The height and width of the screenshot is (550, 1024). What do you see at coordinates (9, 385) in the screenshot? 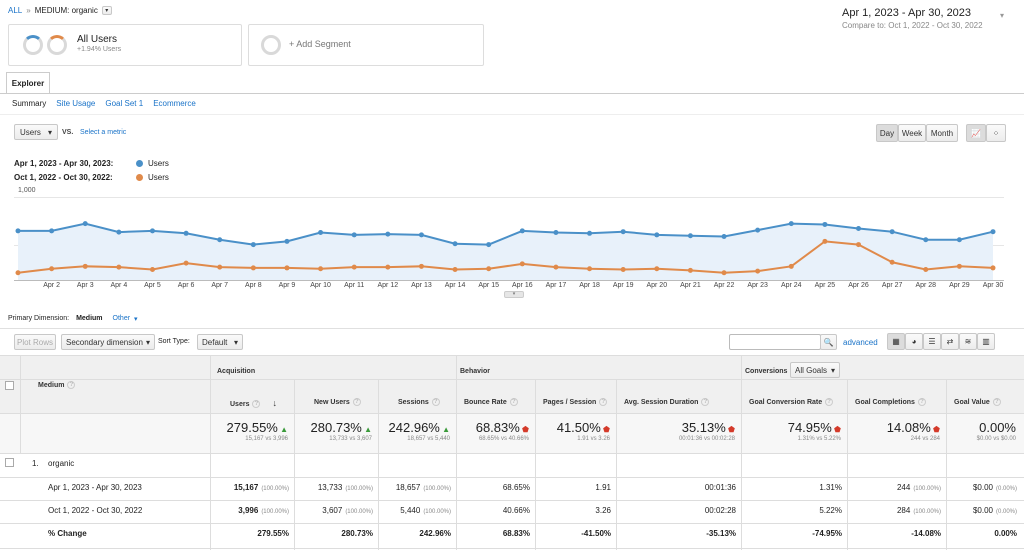
I see `select-all-checkbox` at bounding box center [9, 385].